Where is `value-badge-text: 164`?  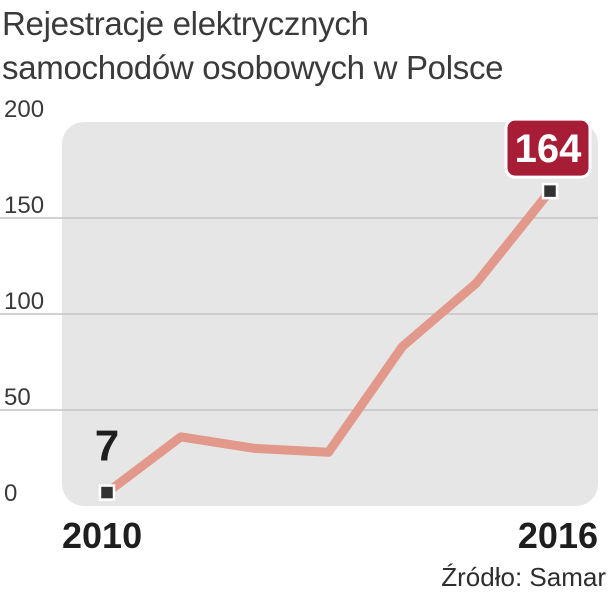
value-badge-text: 164 is located at coordinates (548, 149).